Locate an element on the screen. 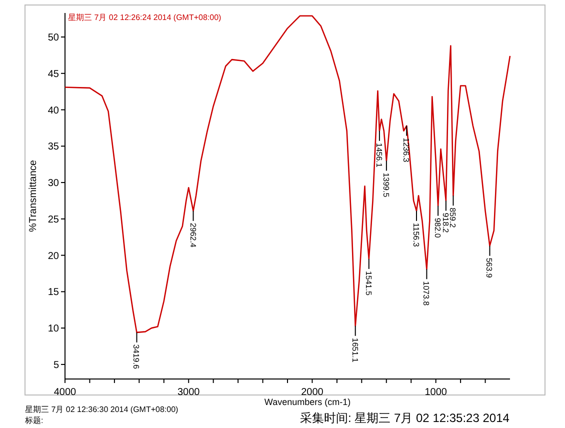  annotation: 星期三 7月 02 12:26:24 2014 (GMT+08:00) is located at coordinates (145, 17).